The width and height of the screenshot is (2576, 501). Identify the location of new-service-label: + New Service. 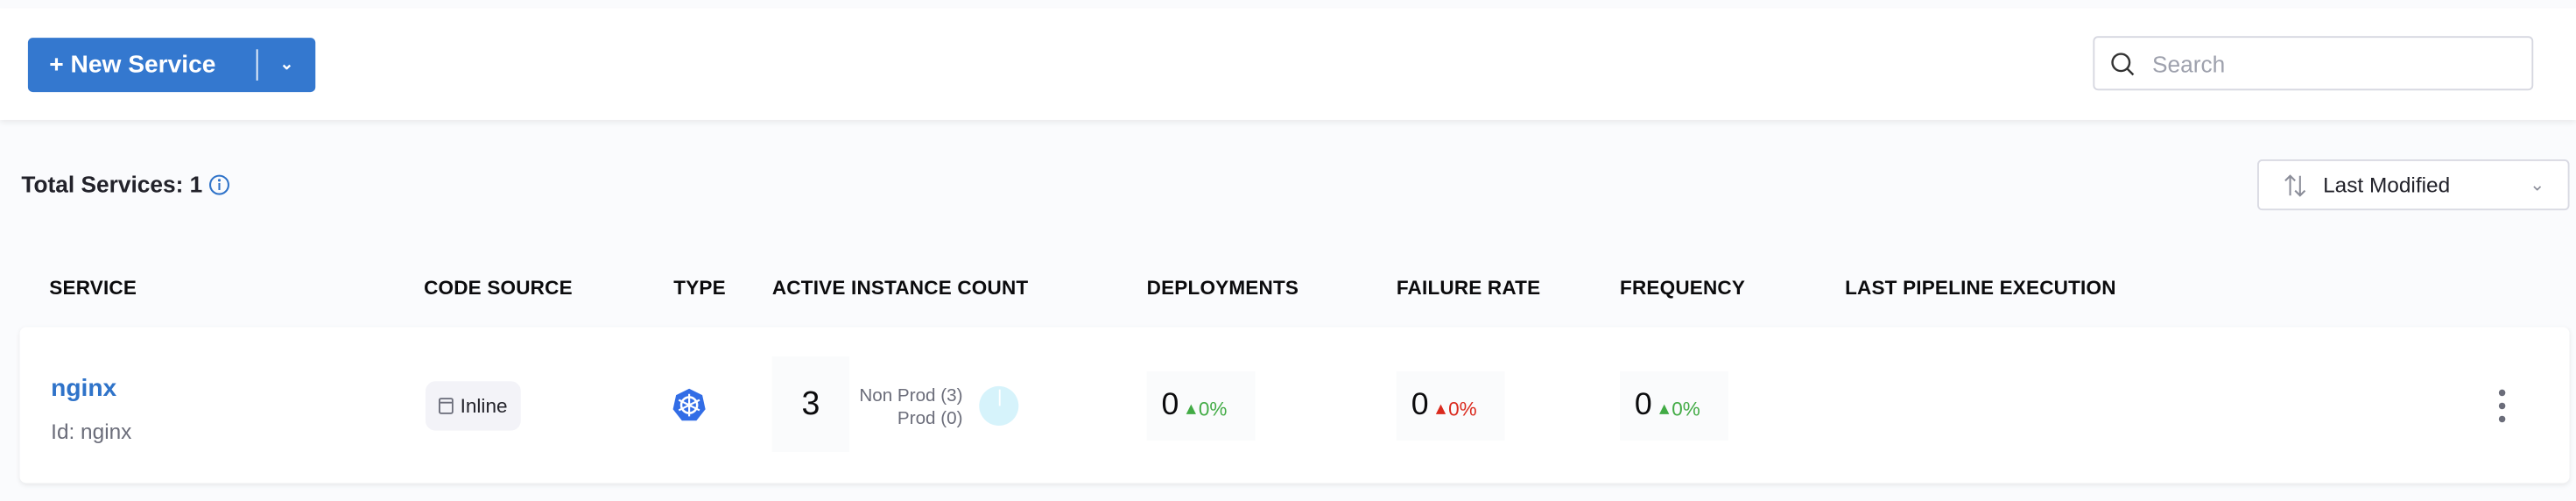
(132, 65).